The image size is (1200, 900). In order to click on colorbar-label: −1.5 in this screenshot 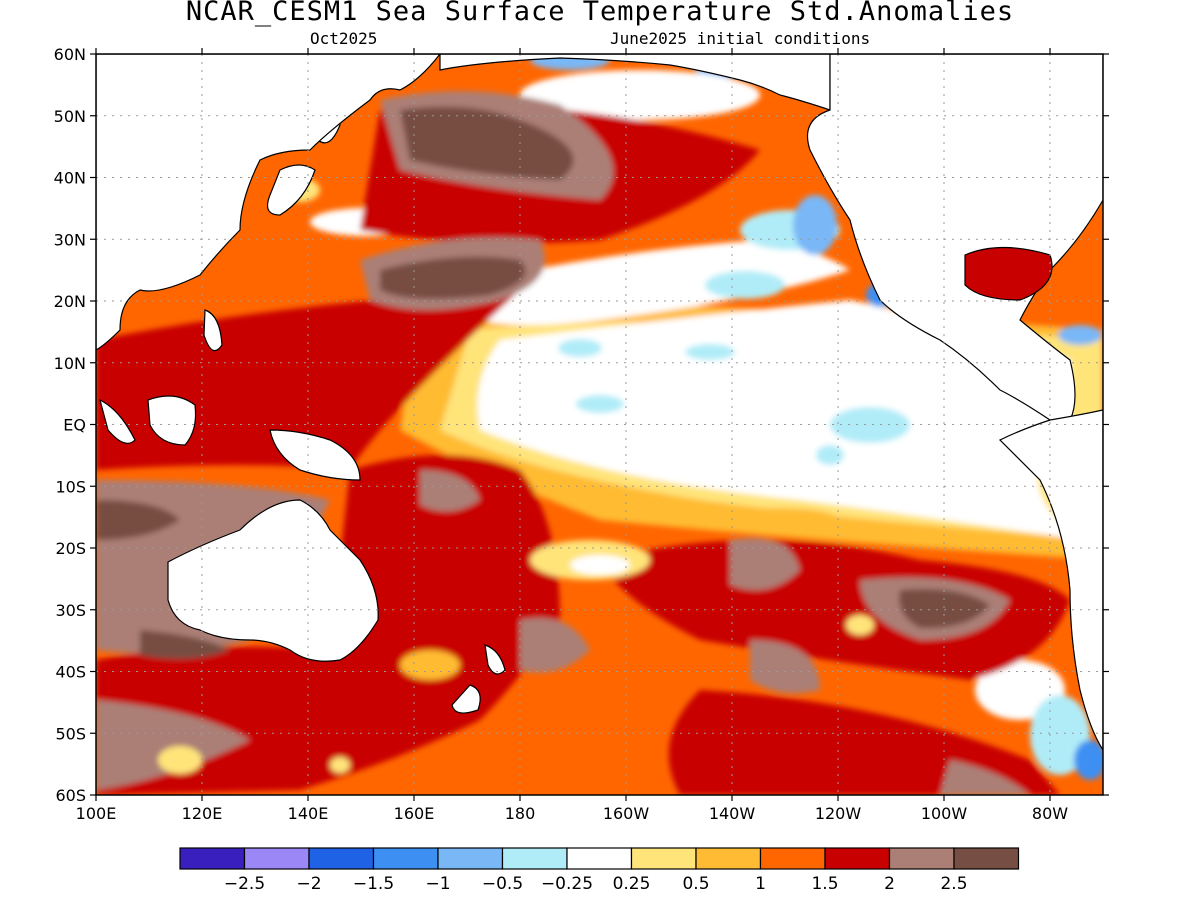, I will do `click(373, 884)`.